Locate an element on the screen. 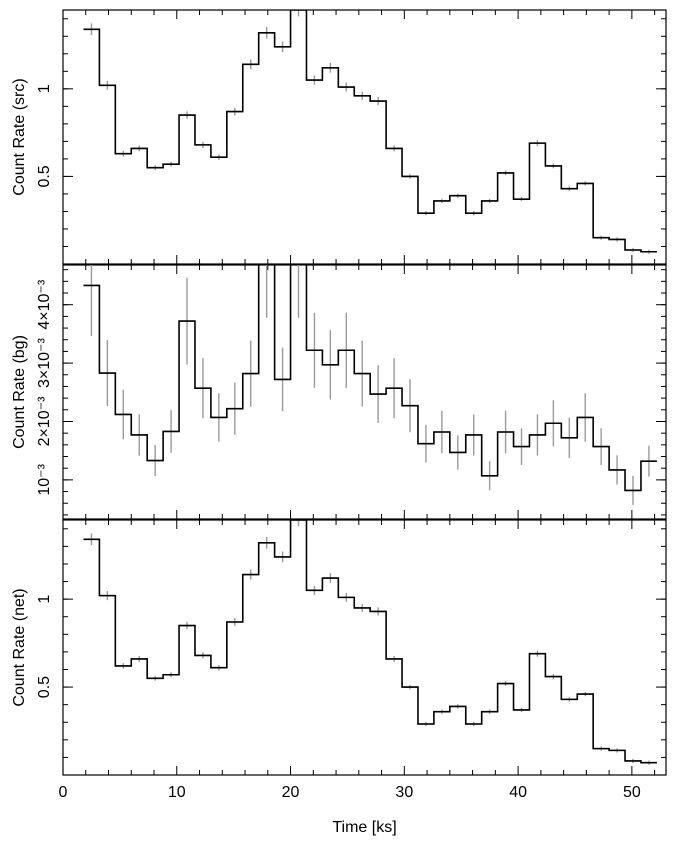  x-tick-label: 20 is located at coordinates (291, 792).